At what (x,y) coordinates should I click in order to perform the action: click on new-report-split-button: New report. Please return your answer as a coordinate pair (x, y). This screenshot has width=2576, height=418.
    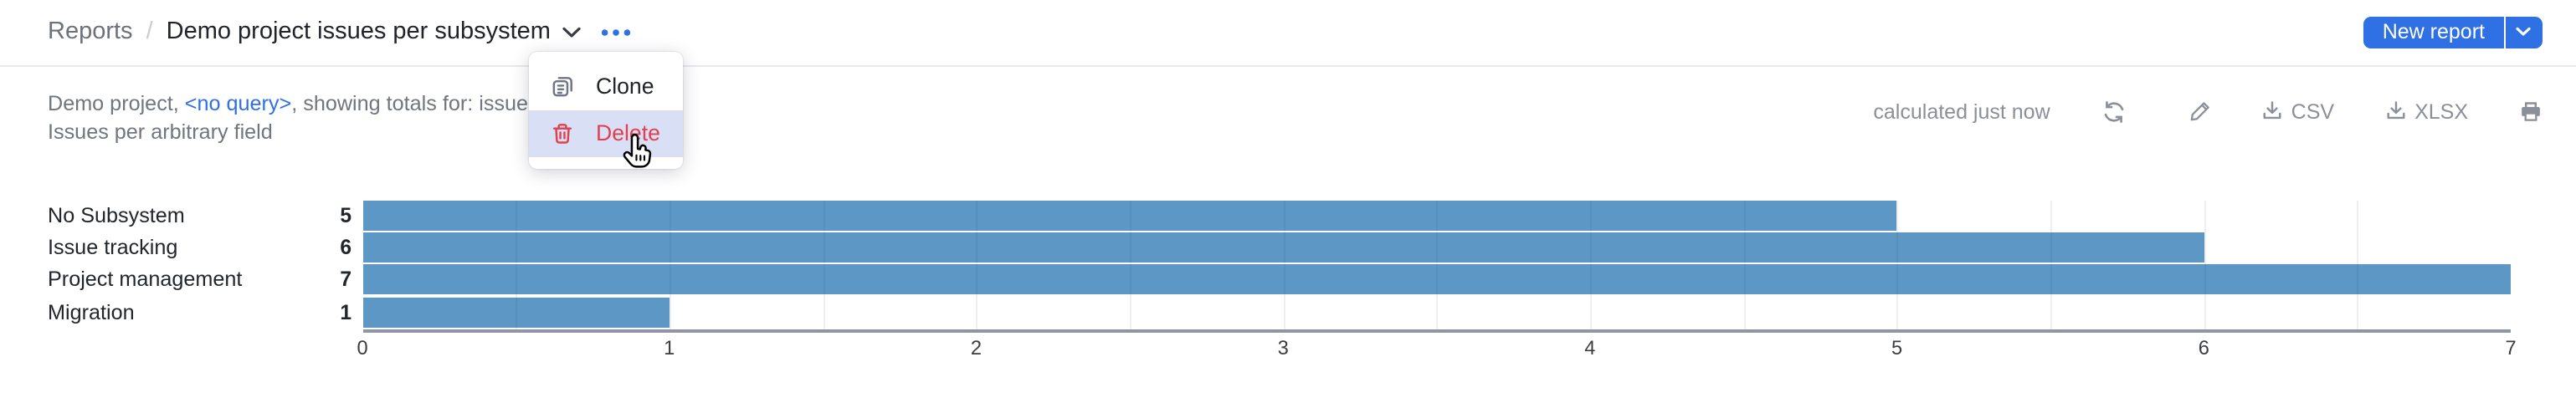
    Looking at the image, I should click on (2452, 32).